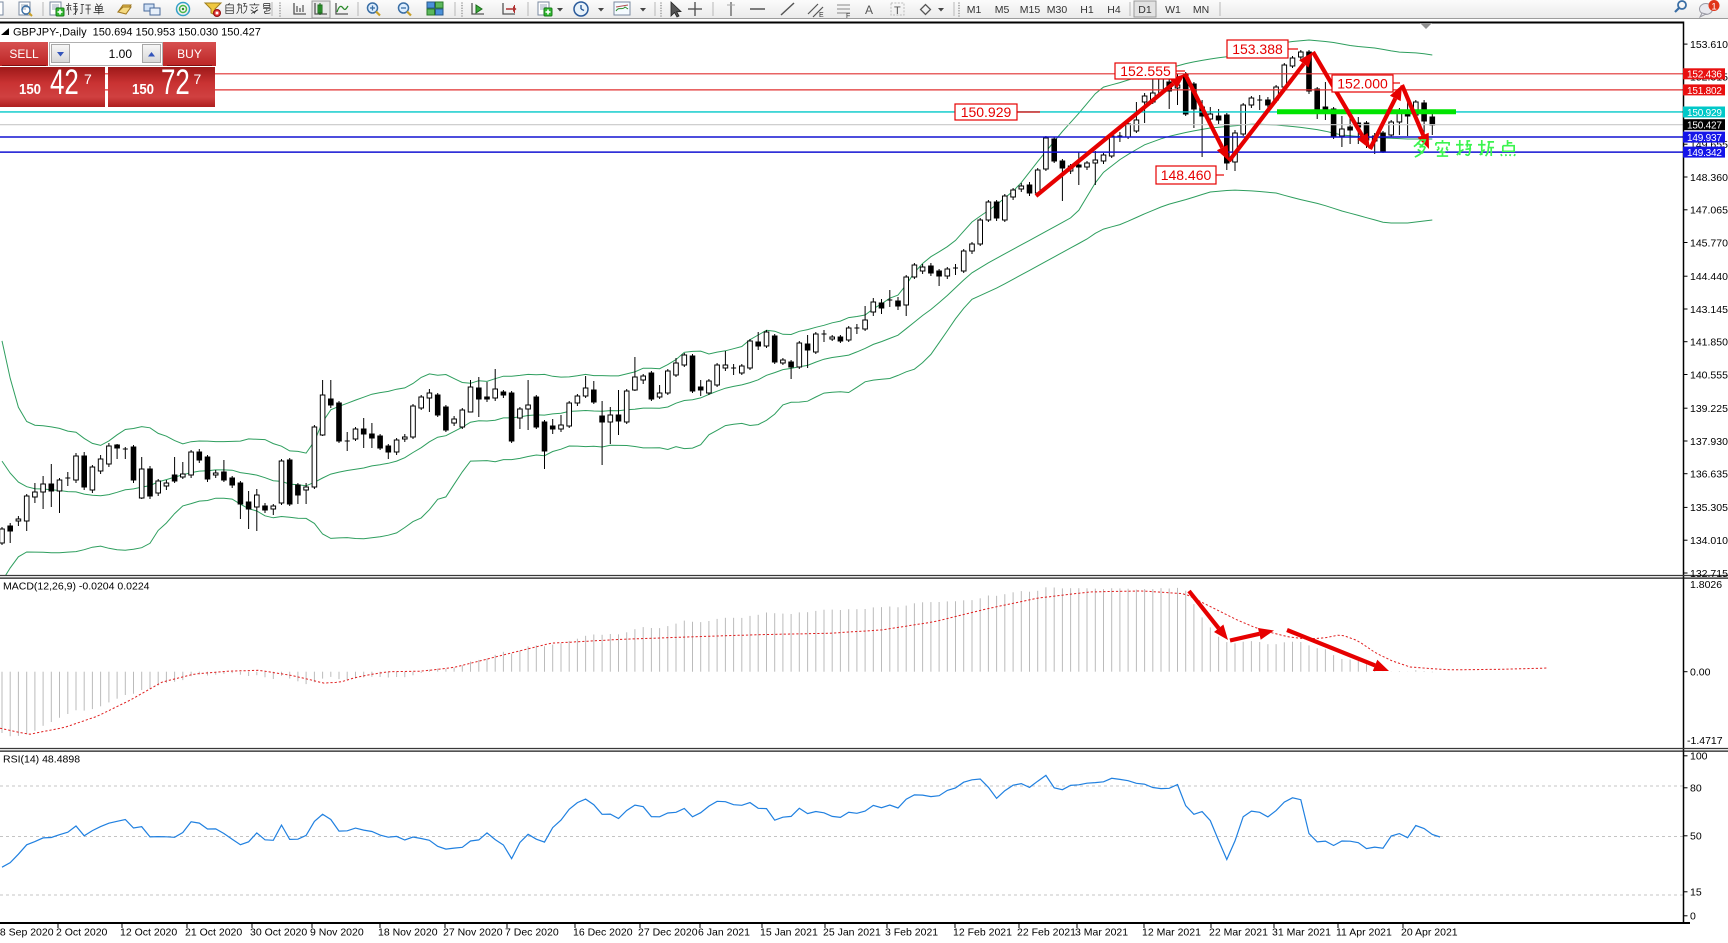  What do you see at coordinates (1046, 933) in the screenshot?
I see `svg-text: 22 Feb 2021` at bounding box center [1046, 933].